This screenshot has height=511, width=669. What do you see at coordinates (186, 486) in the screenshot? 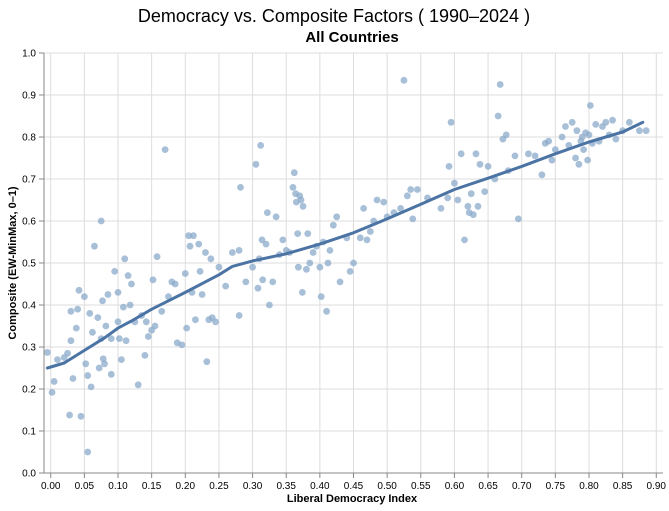
I see `x-tick-label: 0.20` at bounding box center [186, 486].